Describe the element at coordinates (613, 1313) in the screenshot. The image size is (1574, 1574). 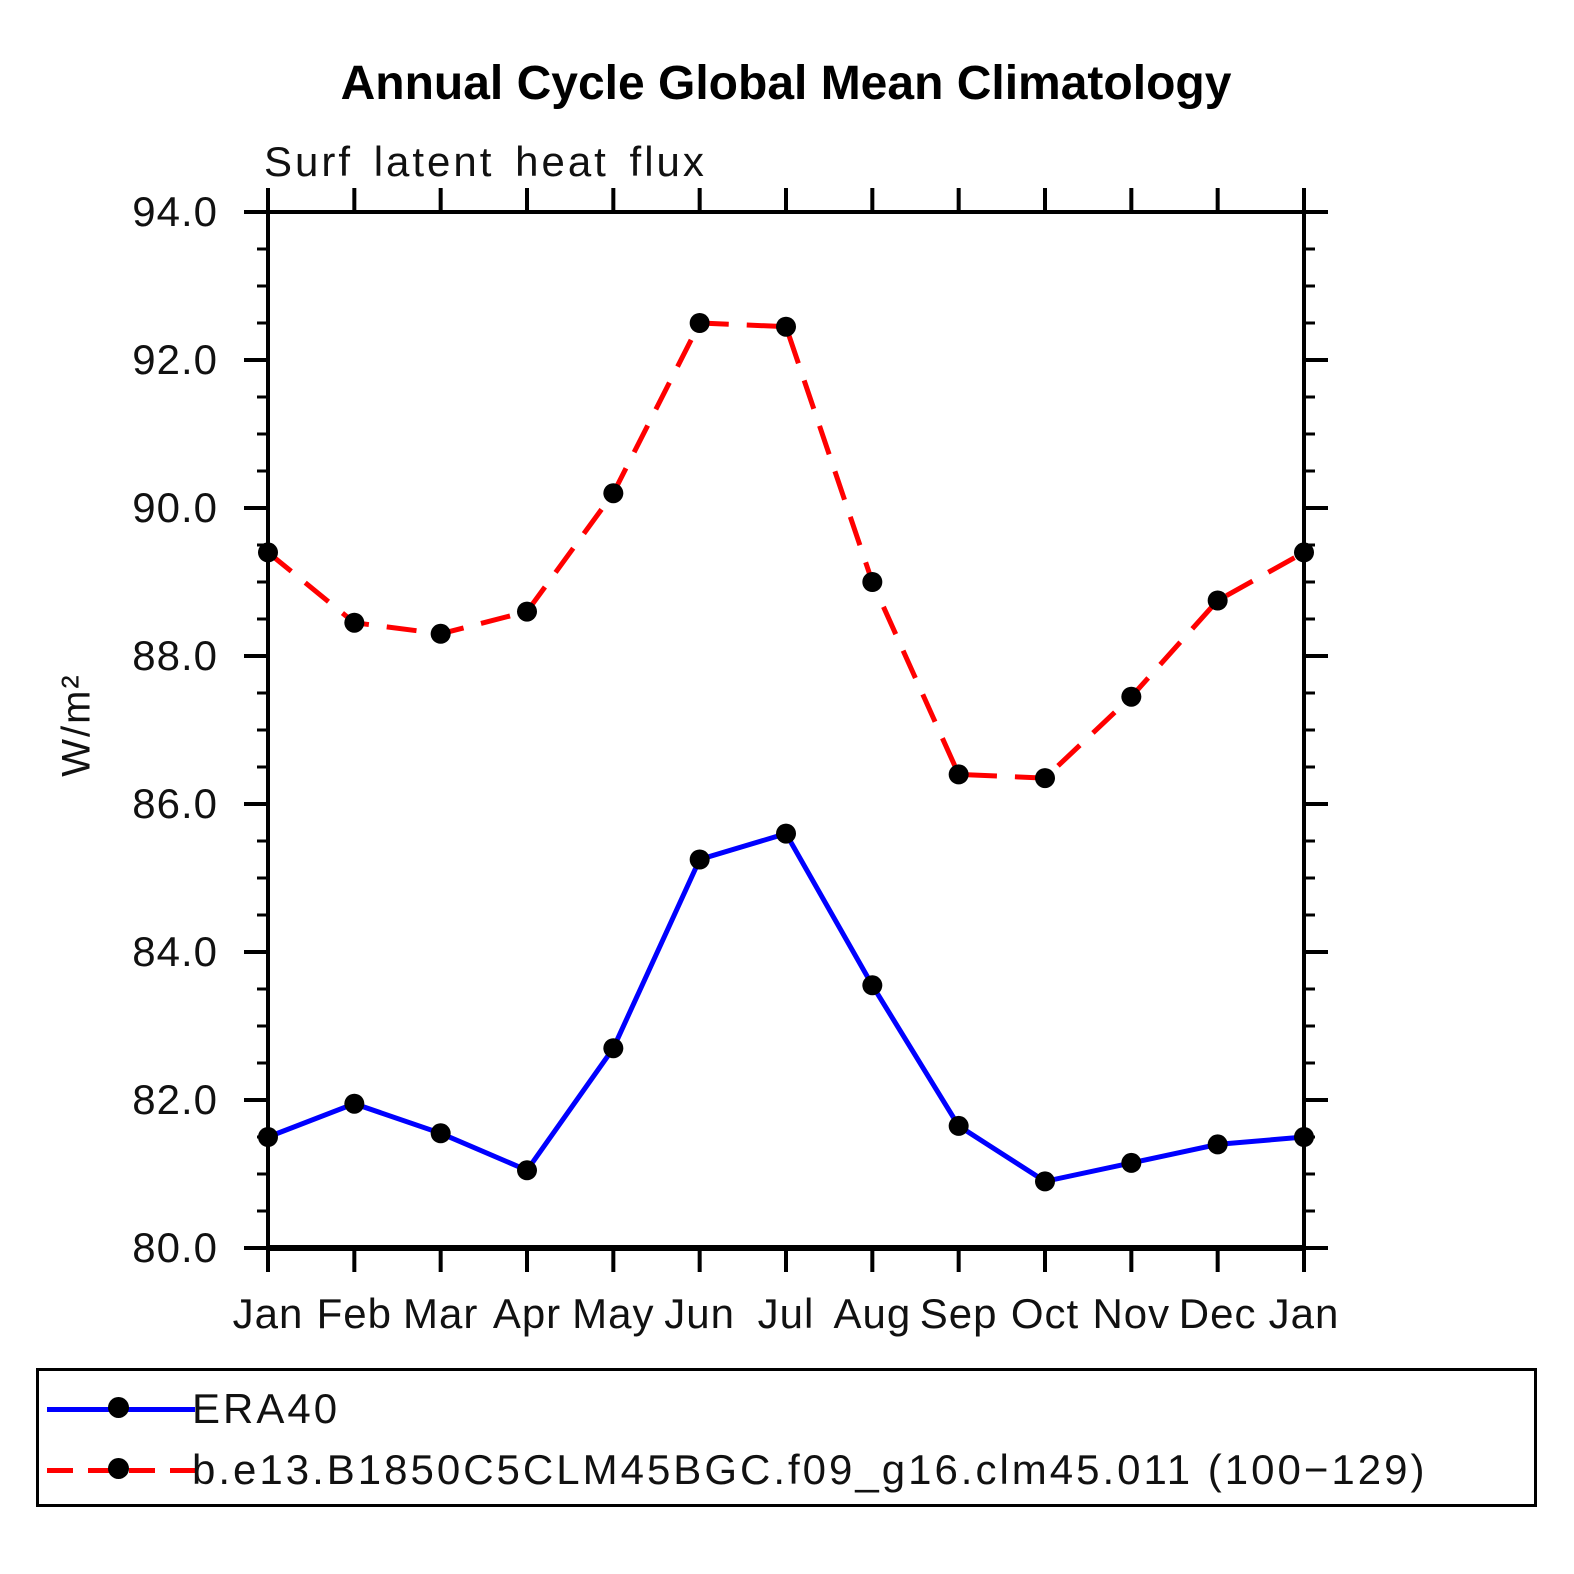
I see `x-tick-label: May` at that location.